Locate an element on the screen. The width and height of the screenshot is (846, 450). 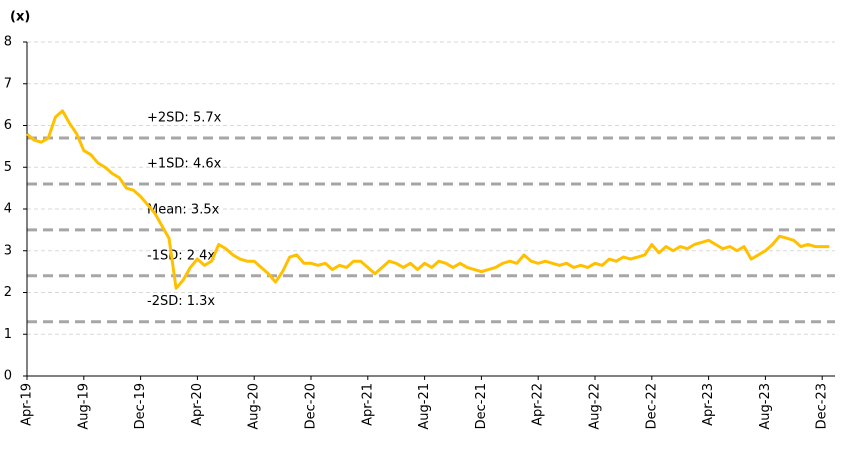
x-tick-label: Aug-23 is located at coordinates (765, 406).